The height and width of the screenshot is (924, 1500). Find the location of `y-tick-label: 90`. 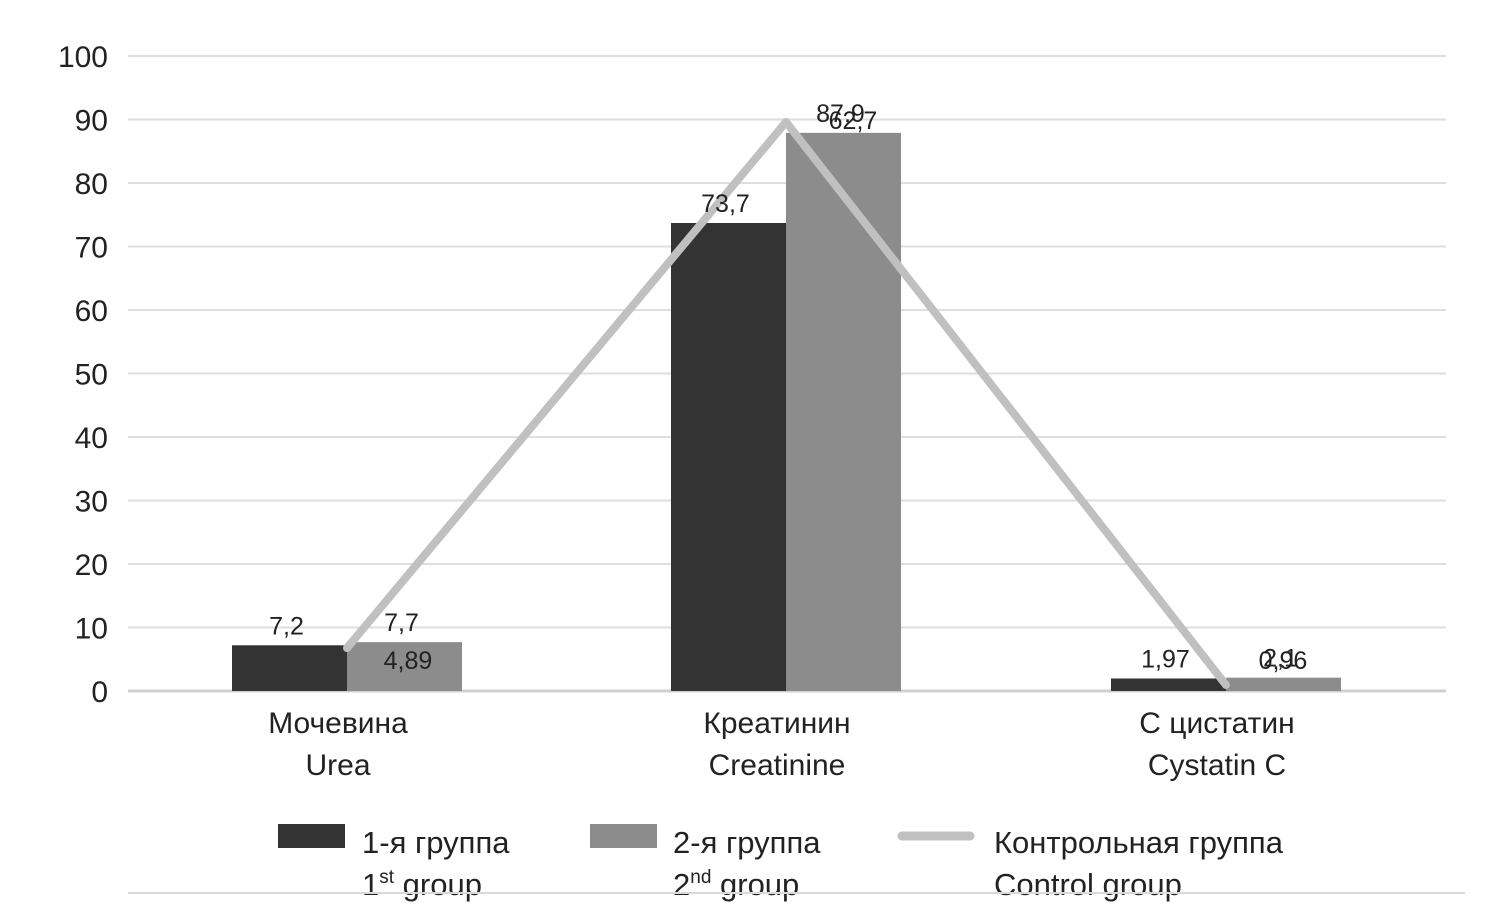

y-tick-label: 90 is located at coordinates (91, 121).